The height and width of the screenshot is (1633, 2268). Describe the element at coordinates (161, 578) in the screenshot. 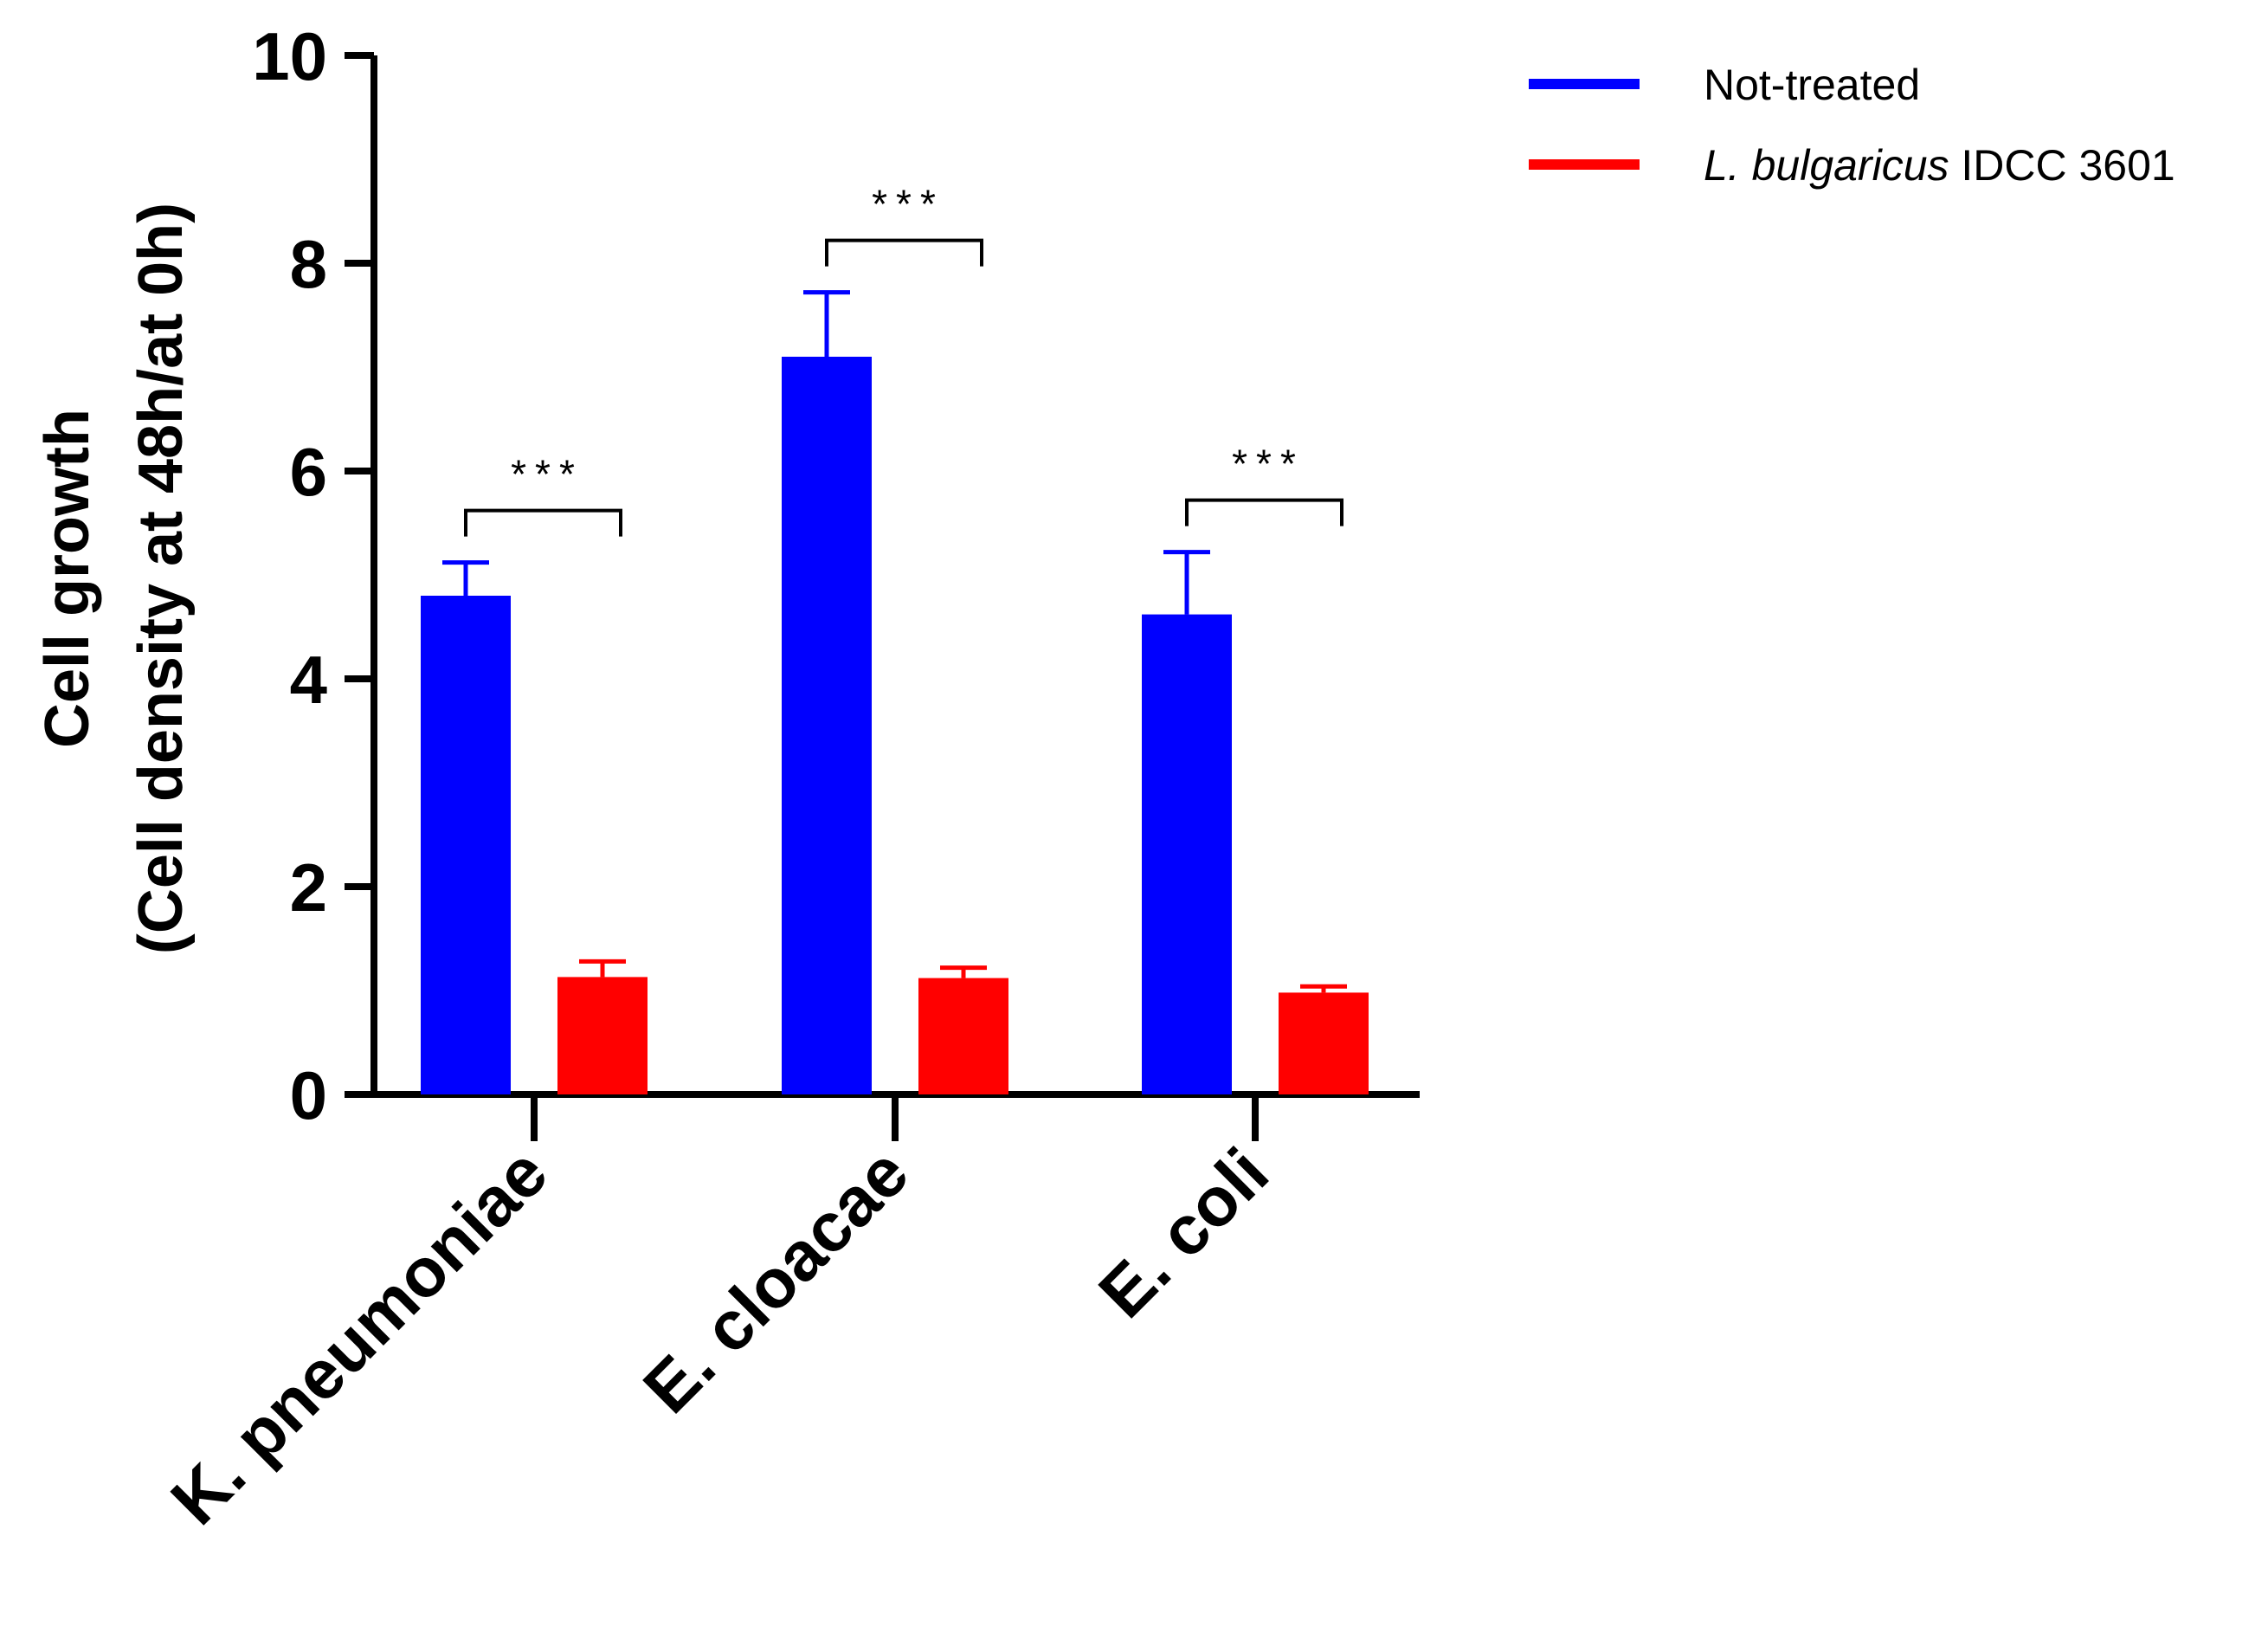

I see `y-axis-subtitle: (Cell density at 48h/at 0h)` at that location.